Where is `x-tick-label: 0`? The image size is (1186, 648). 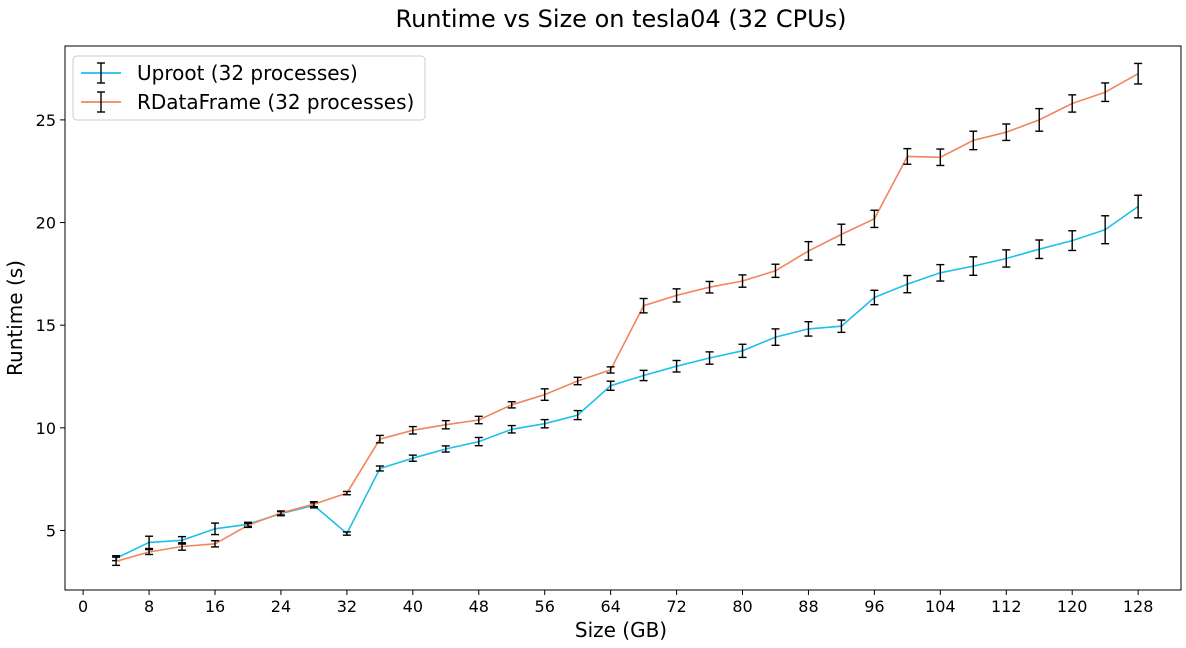 x-tick-label: 0 is located at coordinates (83, 606).